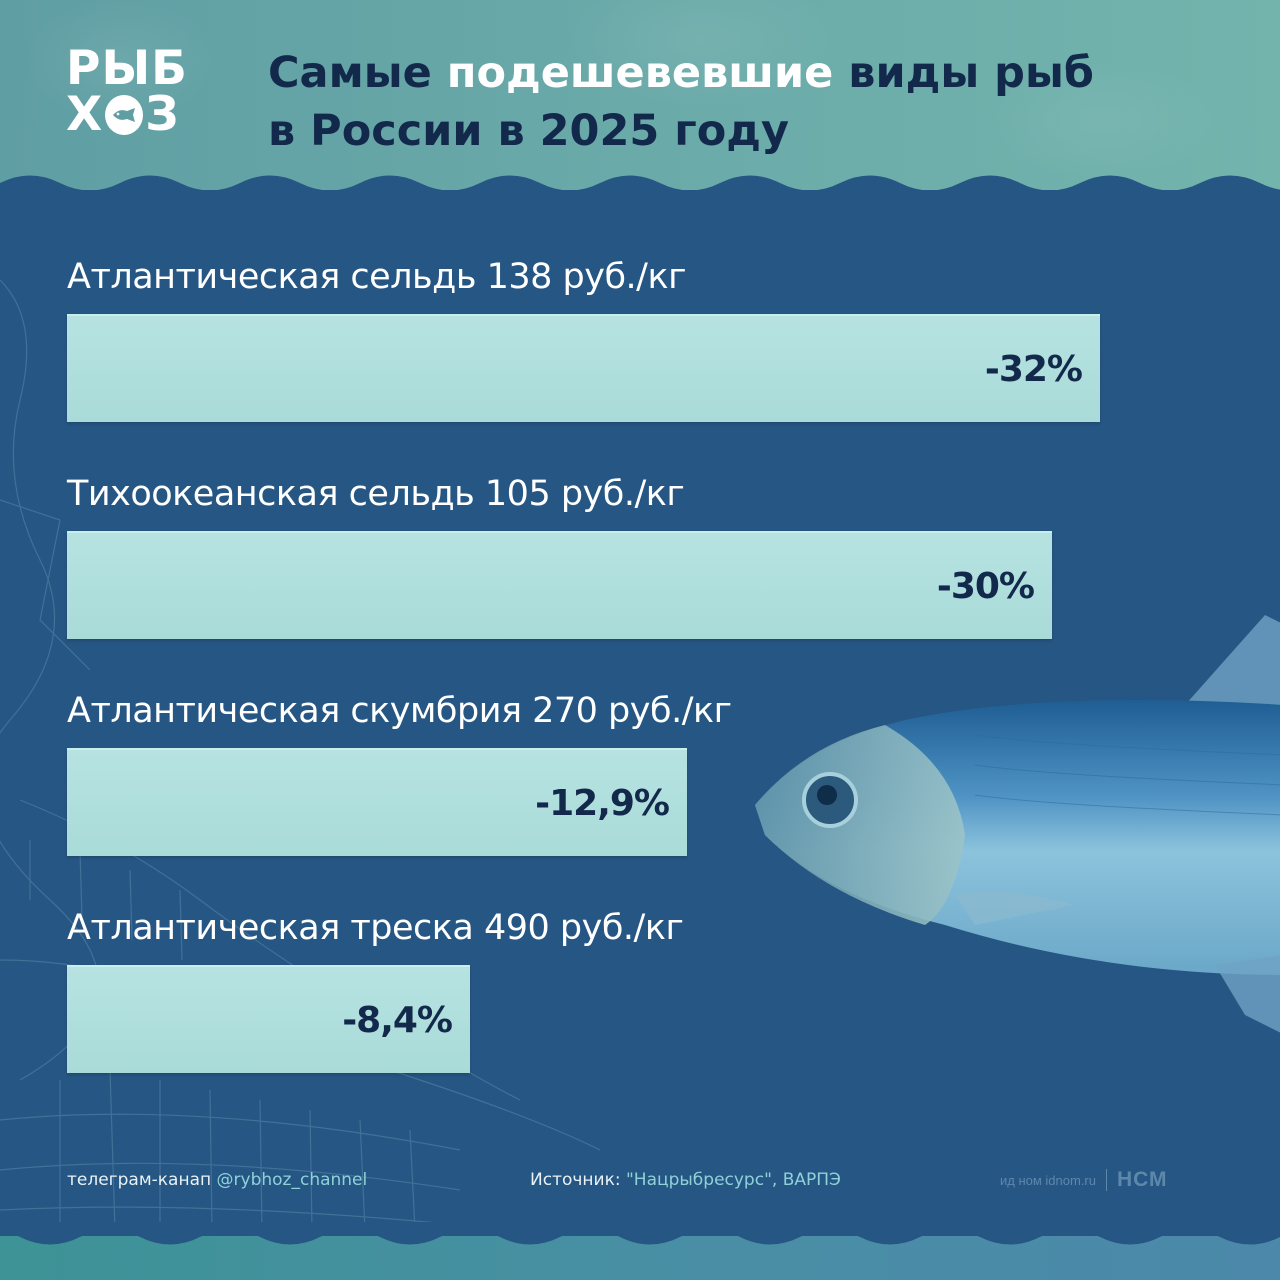 Image resolution: width=1280 pixels, height=1280 pixels. I want to click on chart-item-atlantic-cod: Атлантическая треска 490 руб./кг -8,4%, so click(375, 990).